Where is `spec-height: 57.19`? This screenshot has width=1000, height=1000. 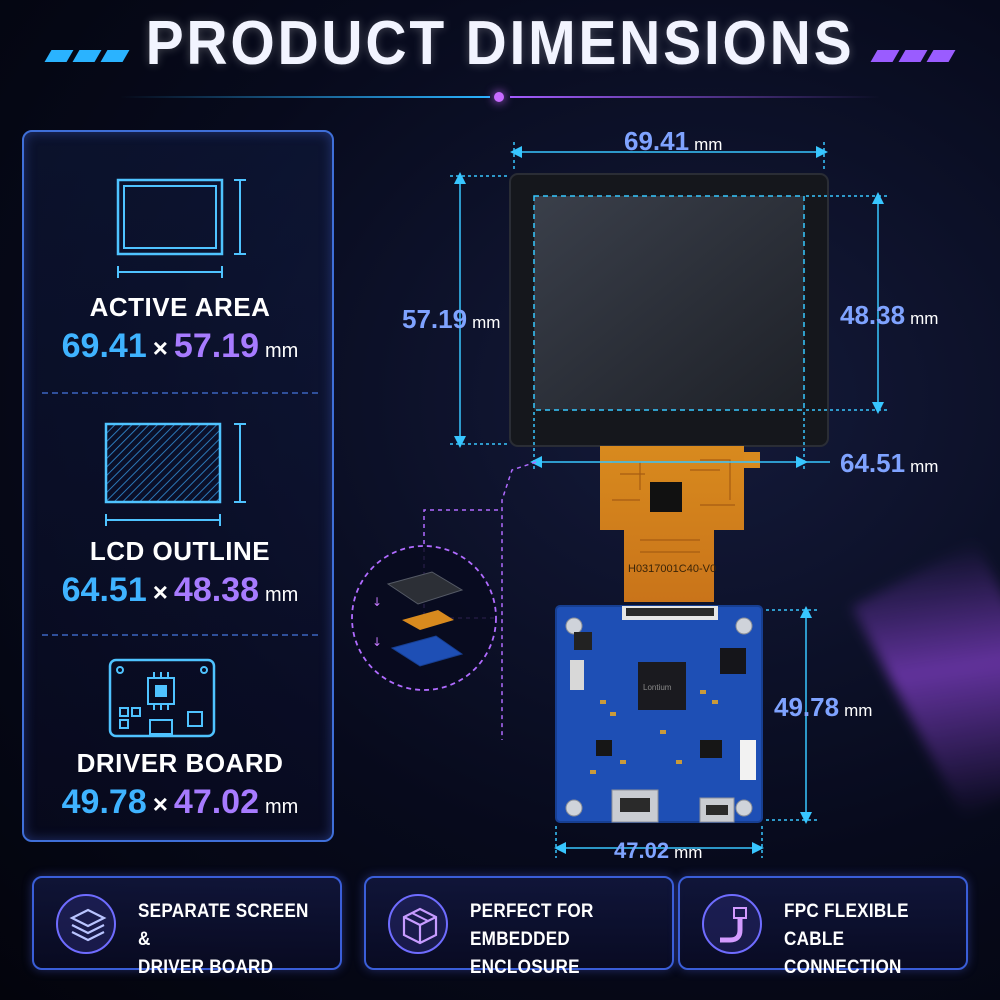
spec-height: 57.19 is located at coordinates (216, 346).